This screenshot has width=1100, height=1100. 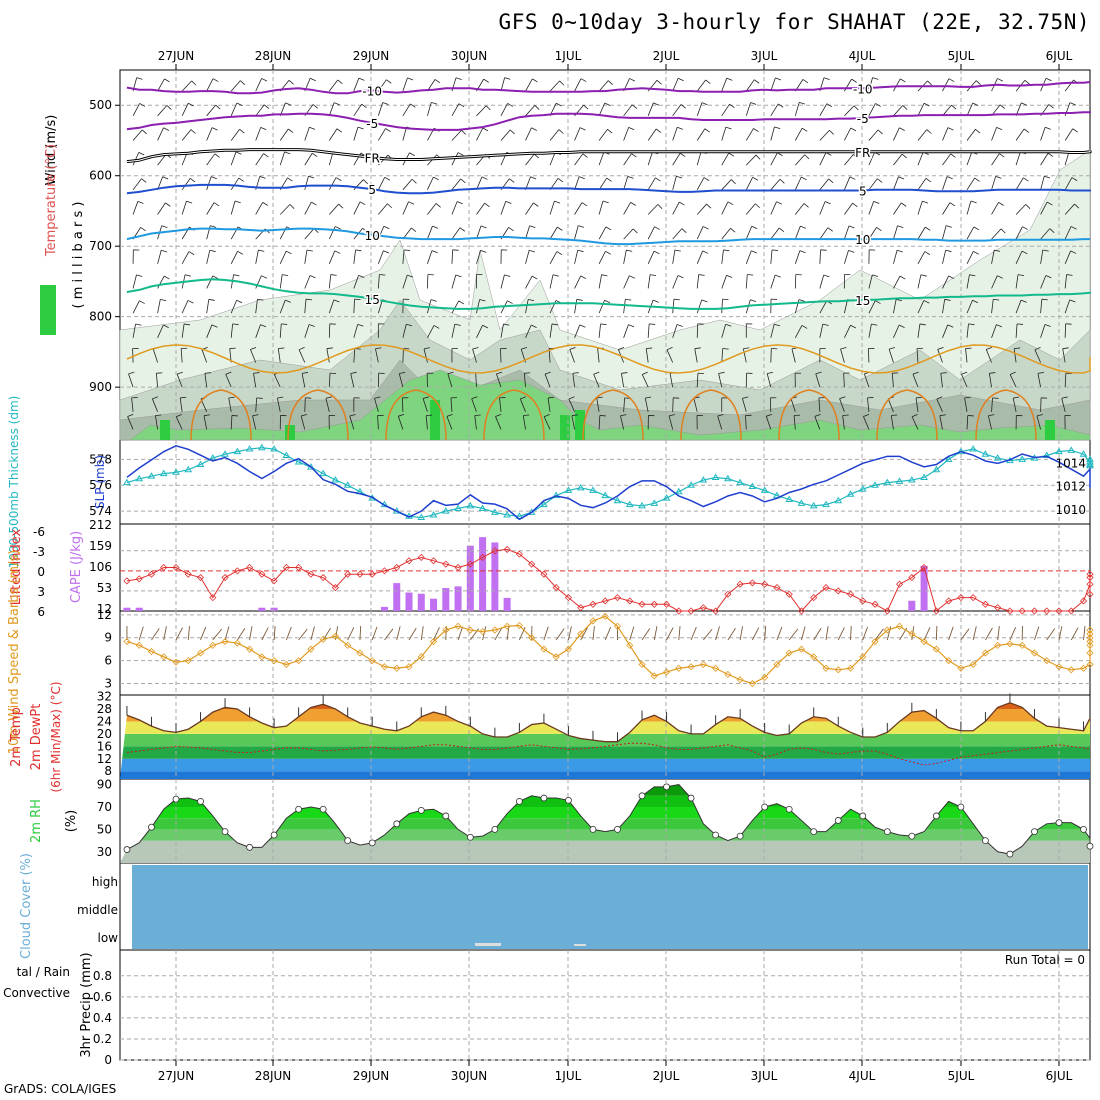 What do you see at coordinates (104, 734) in the screenshot?
I see `temp-tick: 20` at bounding box center [104, 734].